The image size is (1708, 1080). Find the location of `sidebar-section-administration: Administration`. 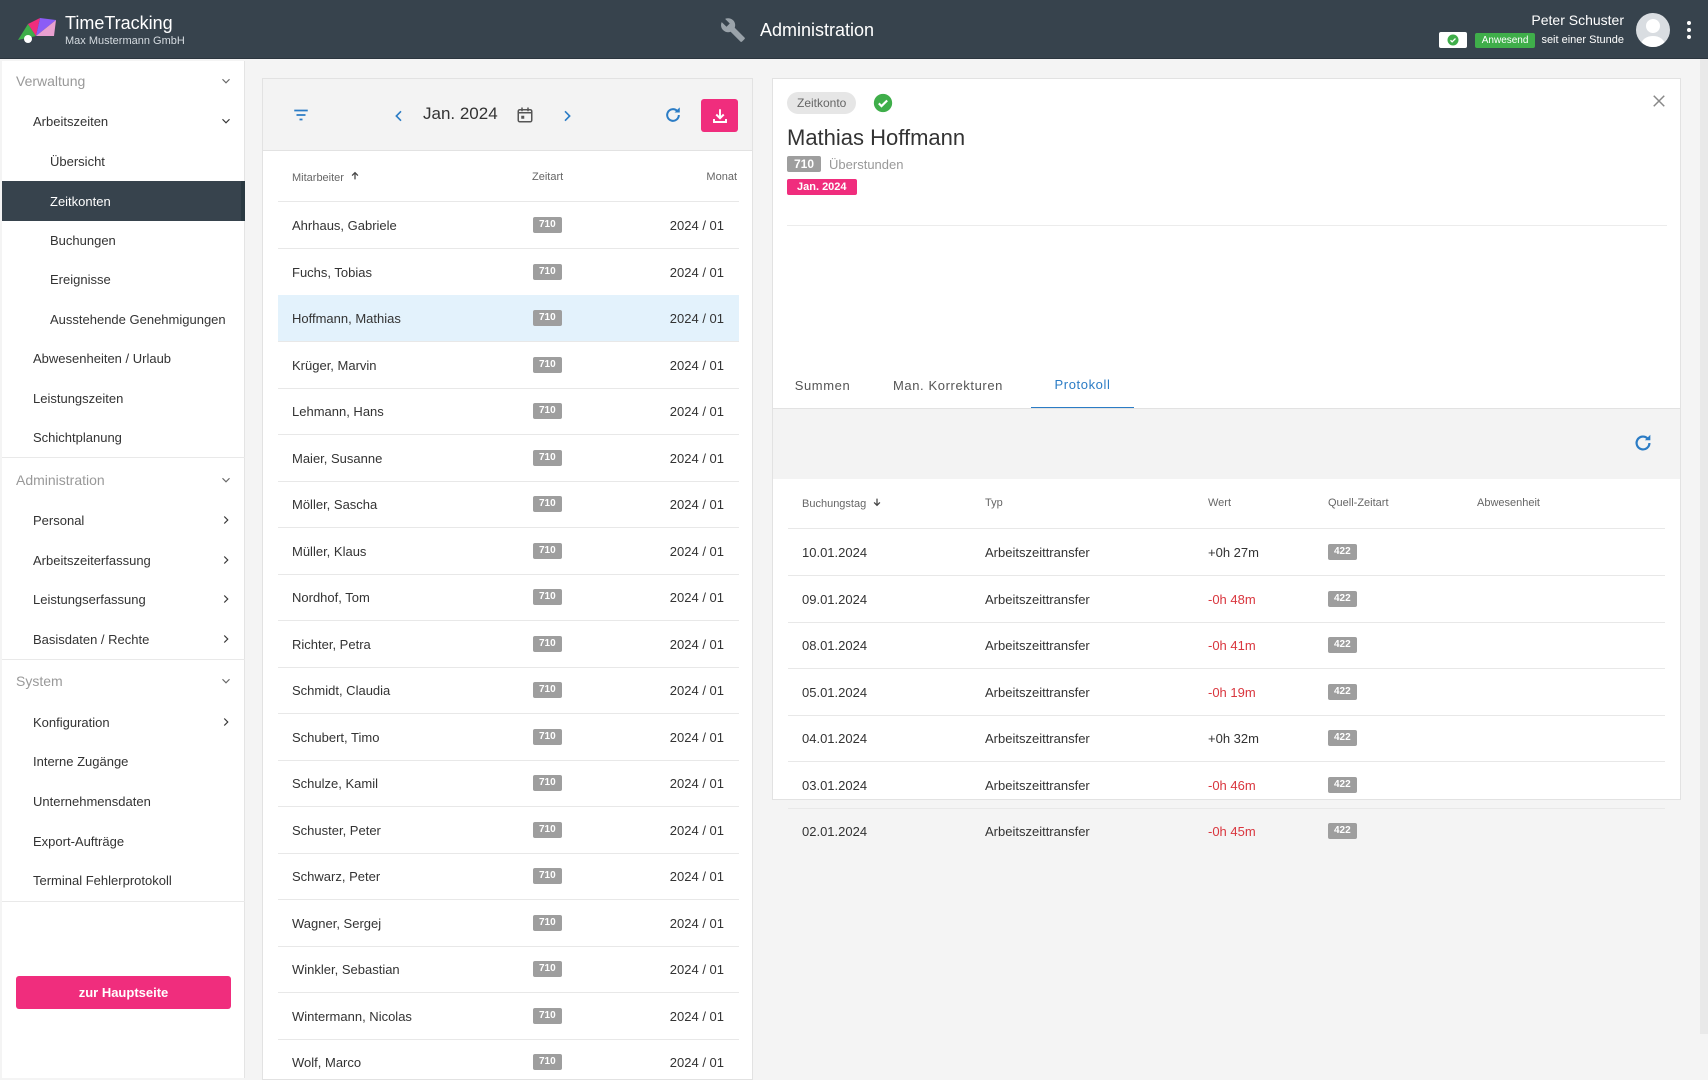

sidebar-section-administration: Administration is located at coordinates (123, 480).